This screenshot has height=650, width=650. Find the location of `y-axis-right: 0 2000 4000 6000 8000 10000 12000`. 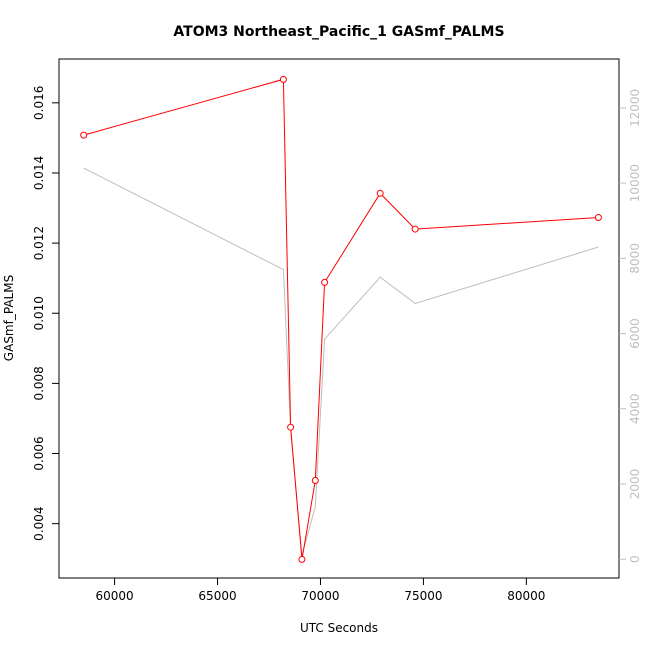

y-axis-right: 0 2000 4000 6000 8000 10000 12000 is located at coordinates (630, 326).